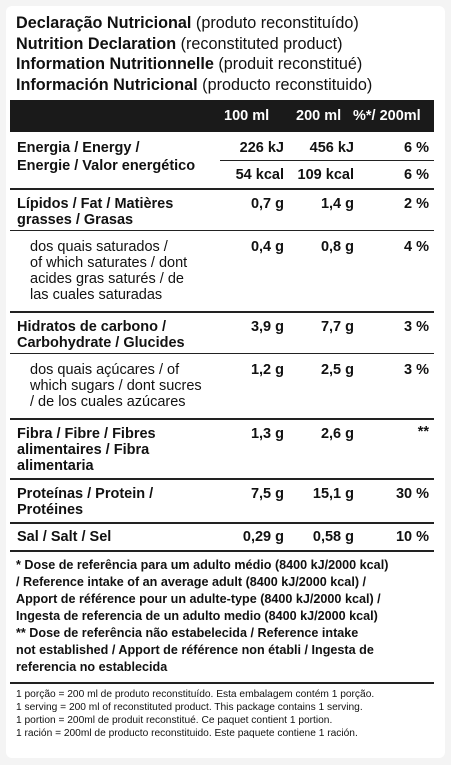  I want to click on title-fr-bold: Information Nutritionnelle, so click(115, 64).